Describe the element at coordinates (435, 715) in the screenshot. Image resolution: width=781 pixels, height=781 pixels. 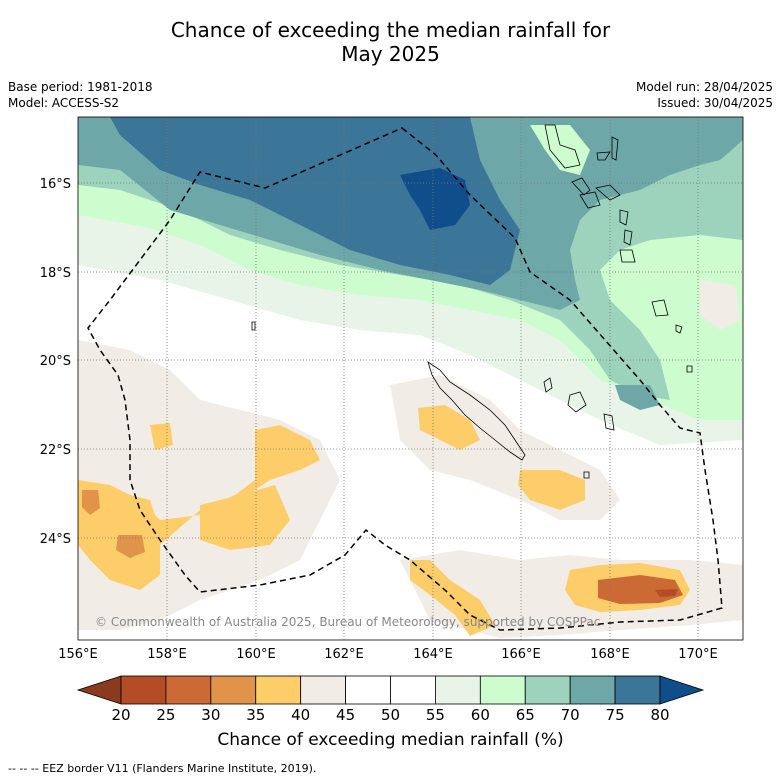
I see `colorbar-tick-label: 55` at that location.